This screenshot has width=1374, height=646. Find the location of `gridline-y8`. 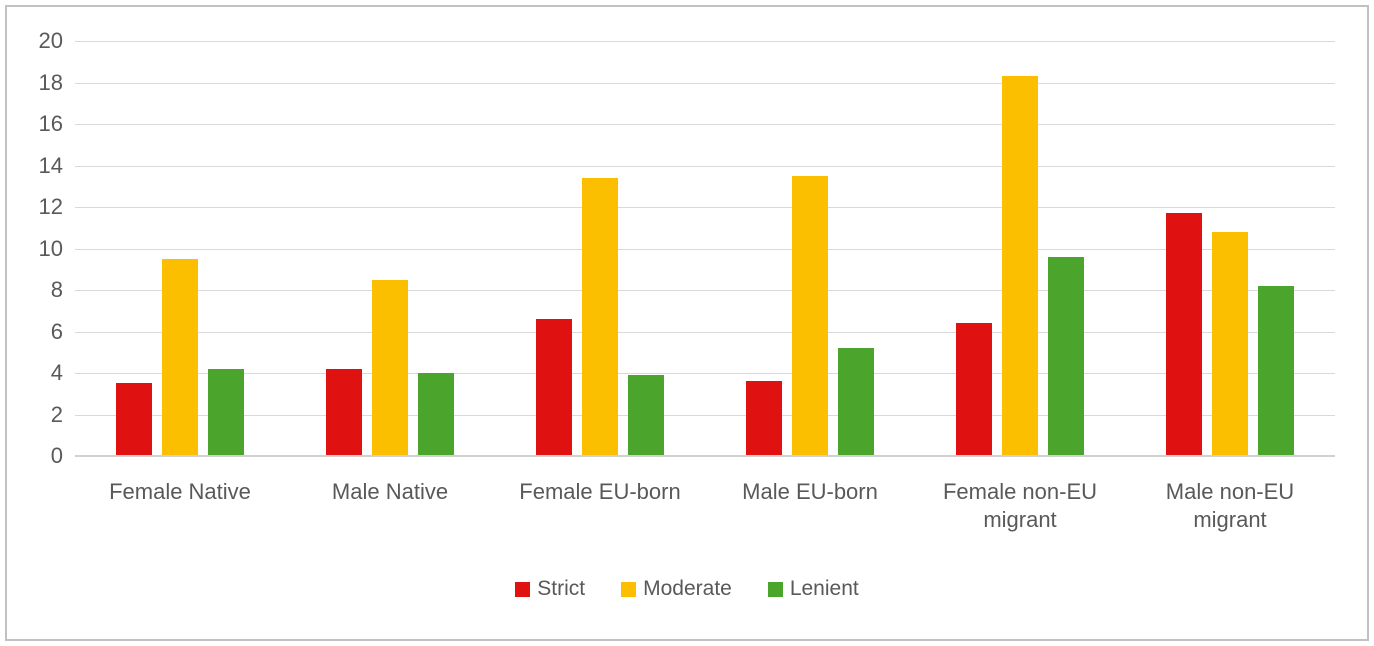

gridline-y8 is located at coordinates (705, 290).